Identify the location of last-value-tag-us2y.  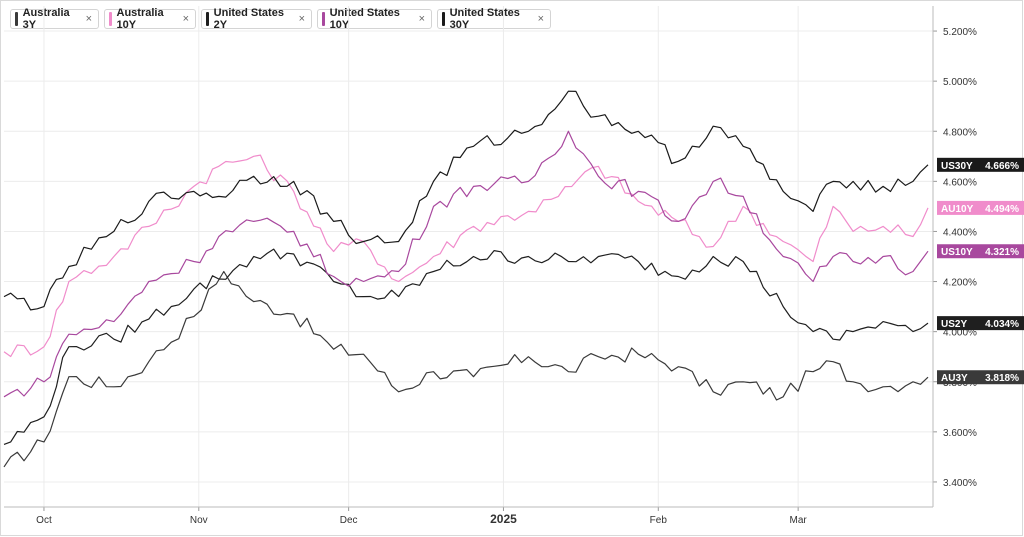
(980, 323).